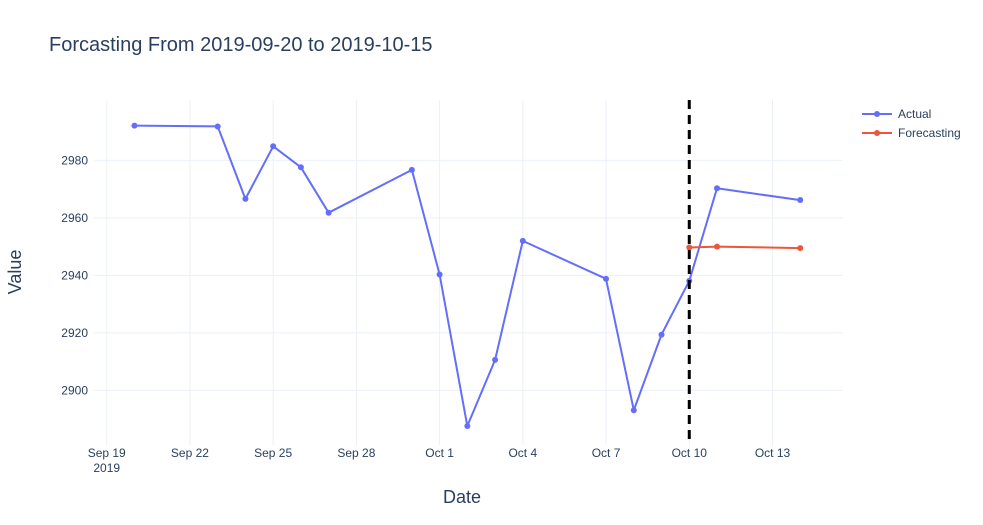  Describe the element at coordinates (241, 45) in the screenshot. I see `chart-title: Forcasting From 2019-09-20 to 2019-10-15` at that location.